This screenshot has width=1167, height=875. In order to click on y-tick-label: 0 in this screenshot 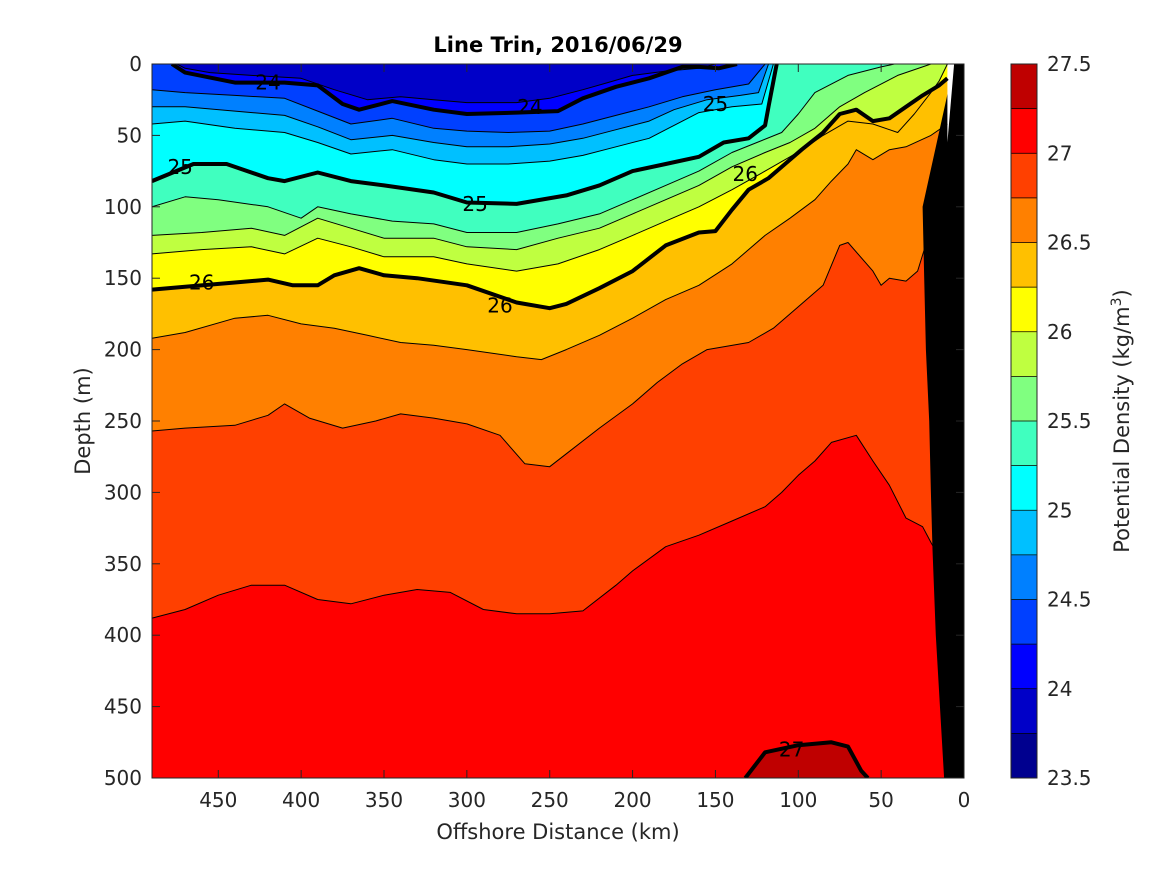, I will do `click(135, 64)`.